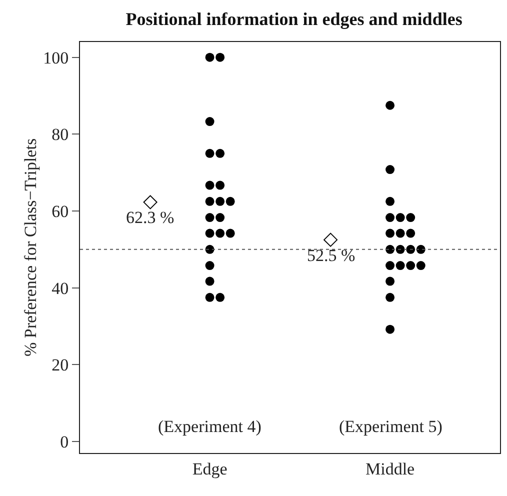 The height and width of the screenshot is (496, 507). I want to click on annotation: 52.5 %, so click(331, 255).